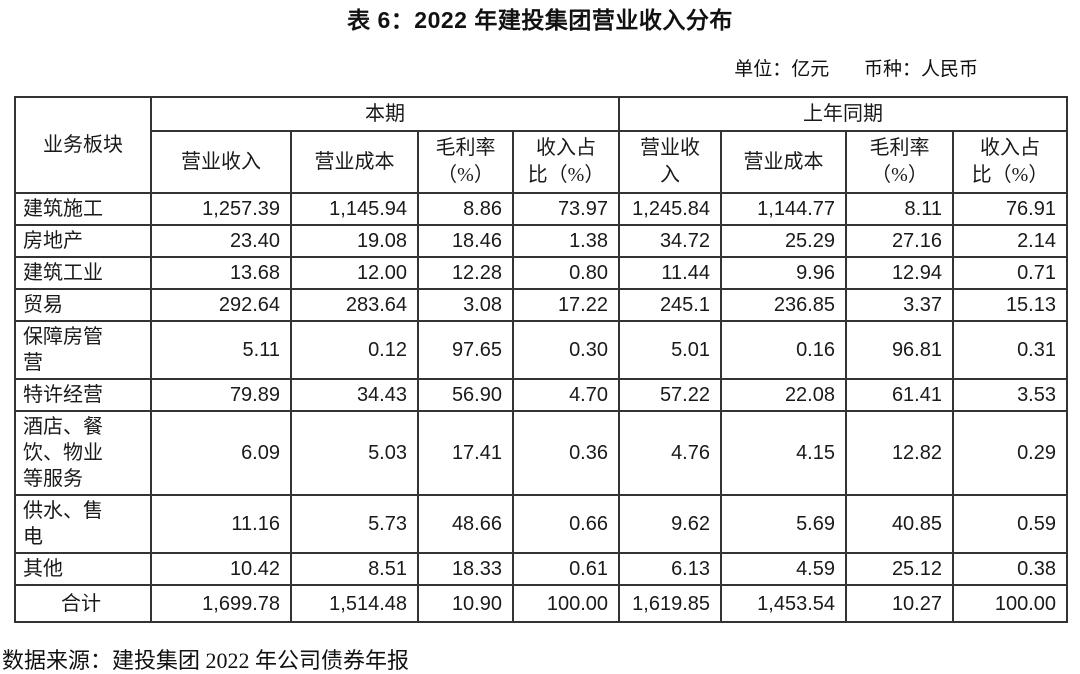  Describe the element at coordinates (1010, 305) in the screenshot. I see `value-cell: 15.13` at that location.